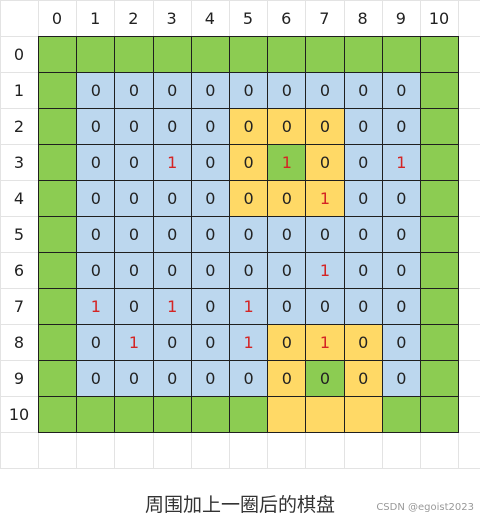 This screenshot has height=520, width=480. I want to click on sheet-gridline-v, so click(0, 234).